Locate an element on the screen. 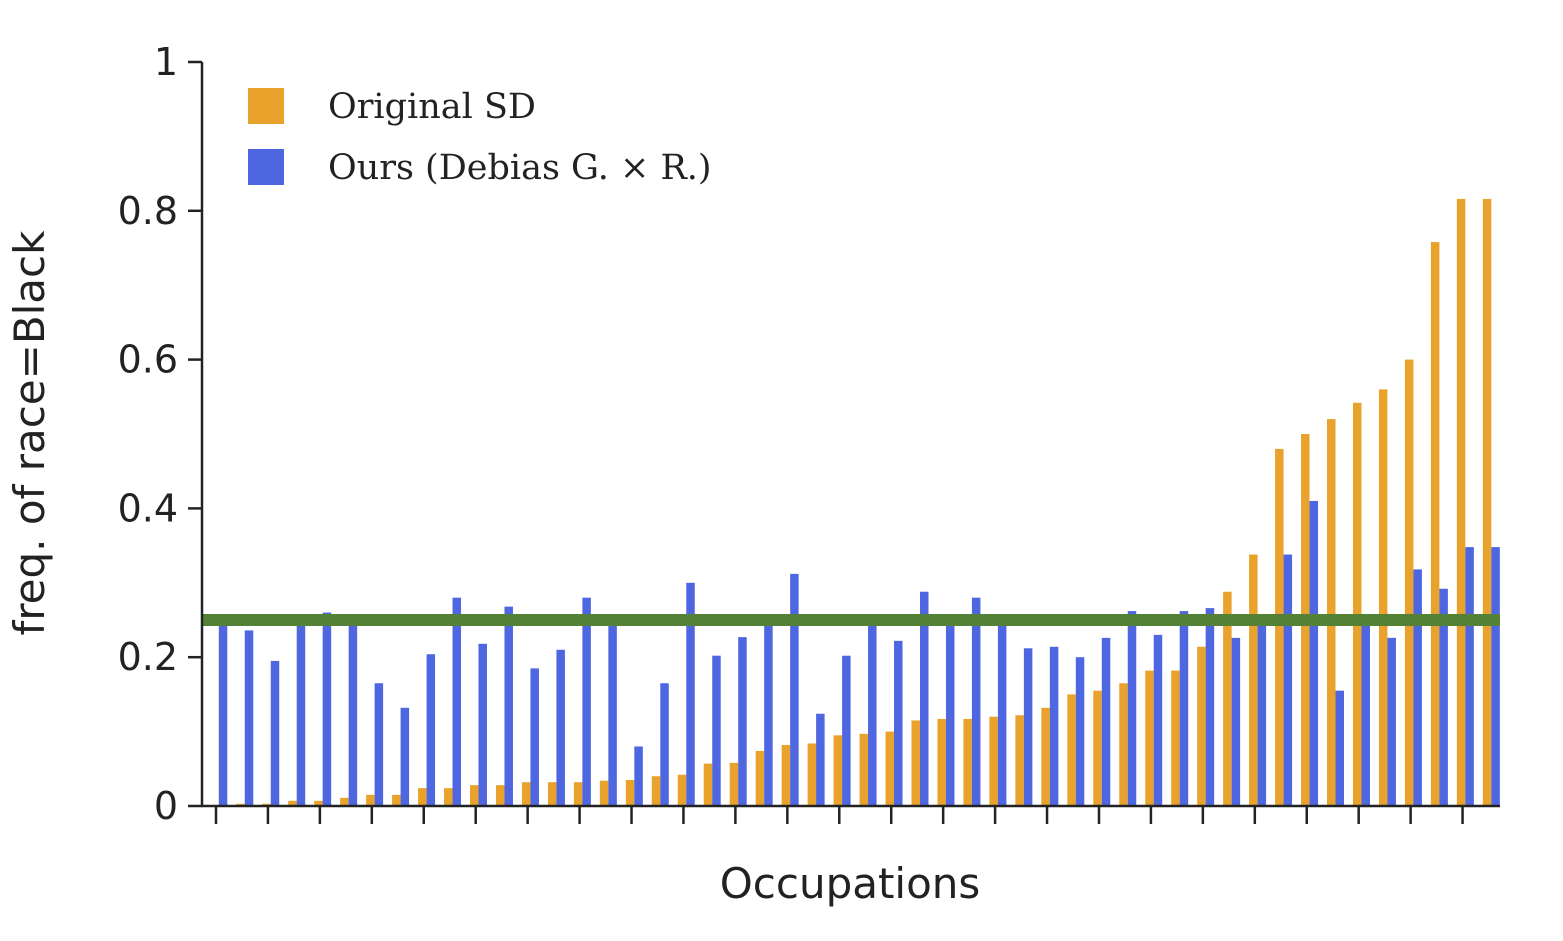 The width and height of the screenshot is (1563, 941). legend-label-original-sd: Original SD is located at coordinates (432, 107).